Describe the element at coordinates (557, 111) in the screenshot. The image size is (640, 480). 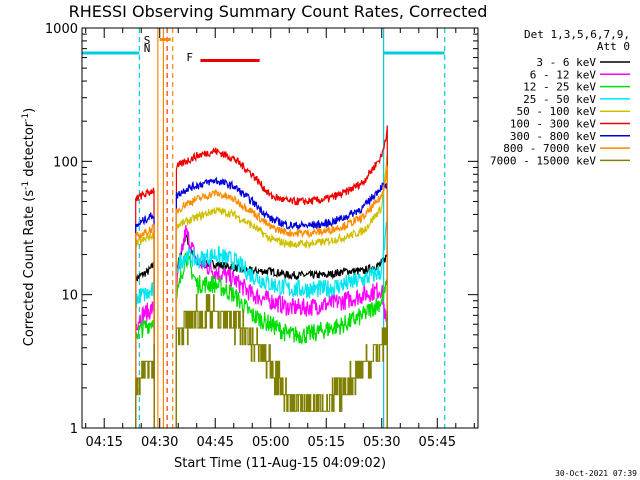
I see `legend-entry-label: 50 - 100 keV` at that location.